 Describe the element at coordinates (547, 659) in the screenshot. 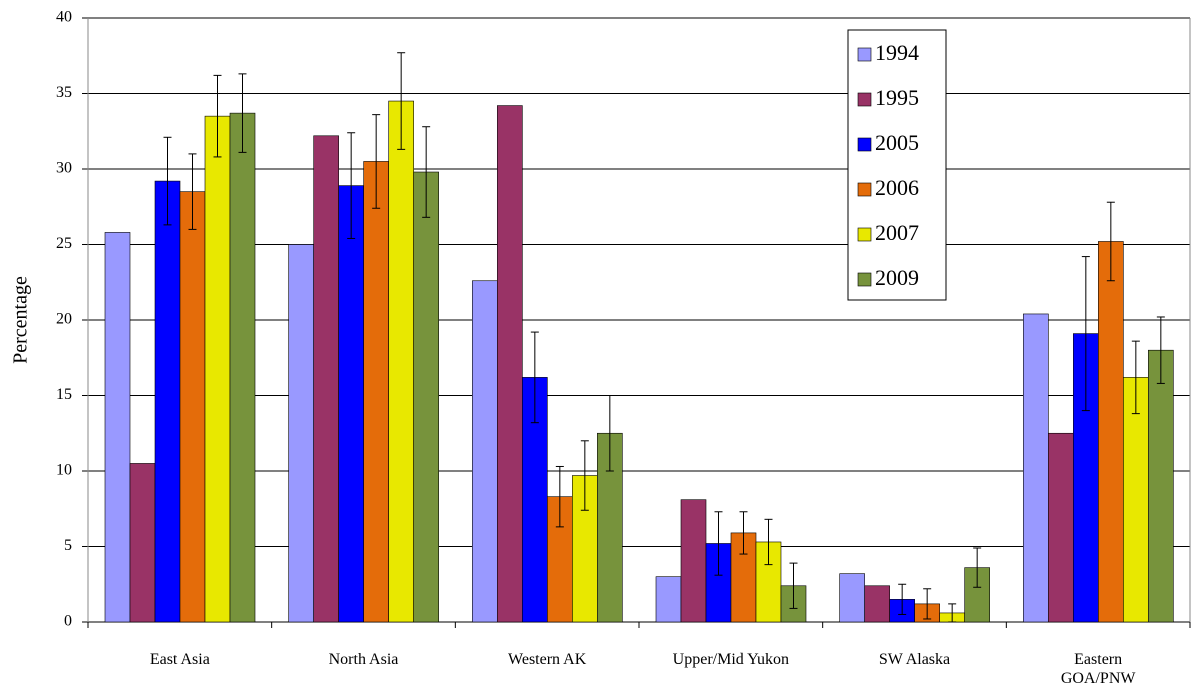

I see `x-tick-label: Western AK` at that location.